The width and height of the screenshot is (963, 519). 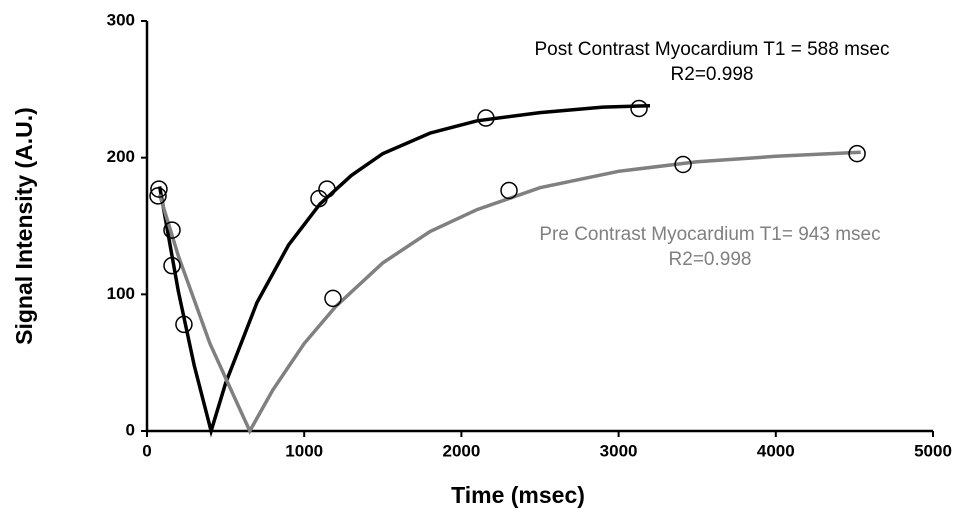 What do you see at coordinates (709, 234) in the screenshot?
I see `series-annotation: Pre Contrast Myocardium T1= 943 msec` at bounding box center [709, 234].